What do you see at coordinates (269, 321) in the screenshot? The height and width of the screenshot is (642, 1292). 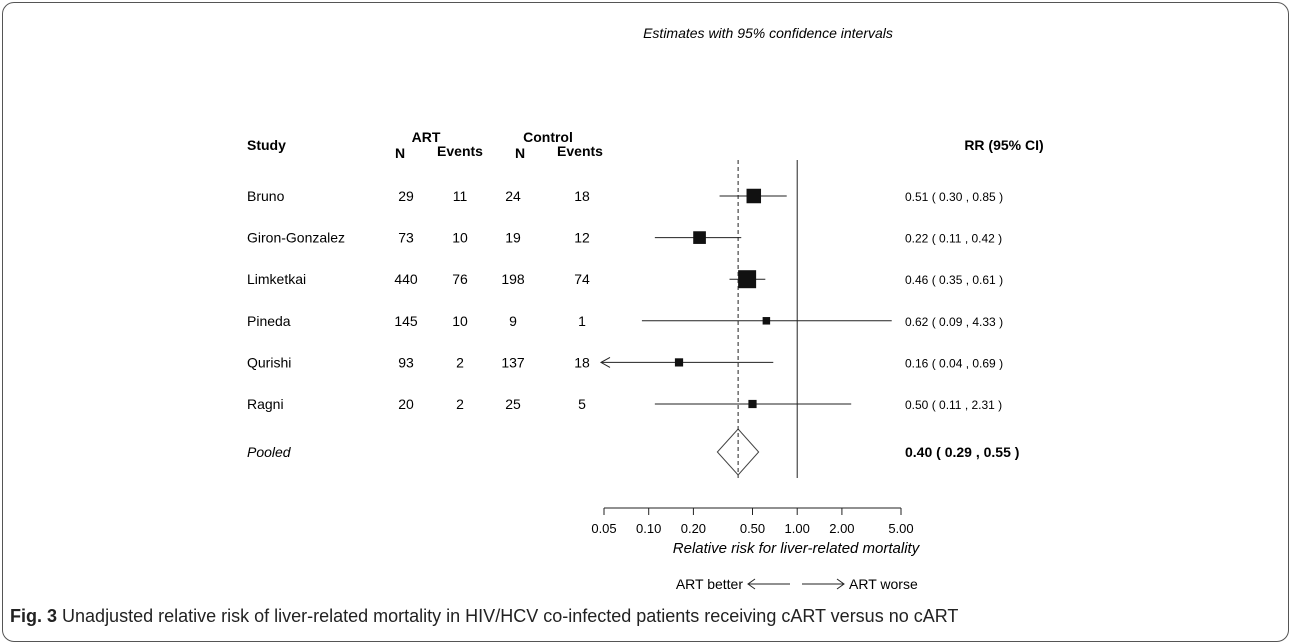 I see `study-name: Pineda` at bounding box center [269, 321].